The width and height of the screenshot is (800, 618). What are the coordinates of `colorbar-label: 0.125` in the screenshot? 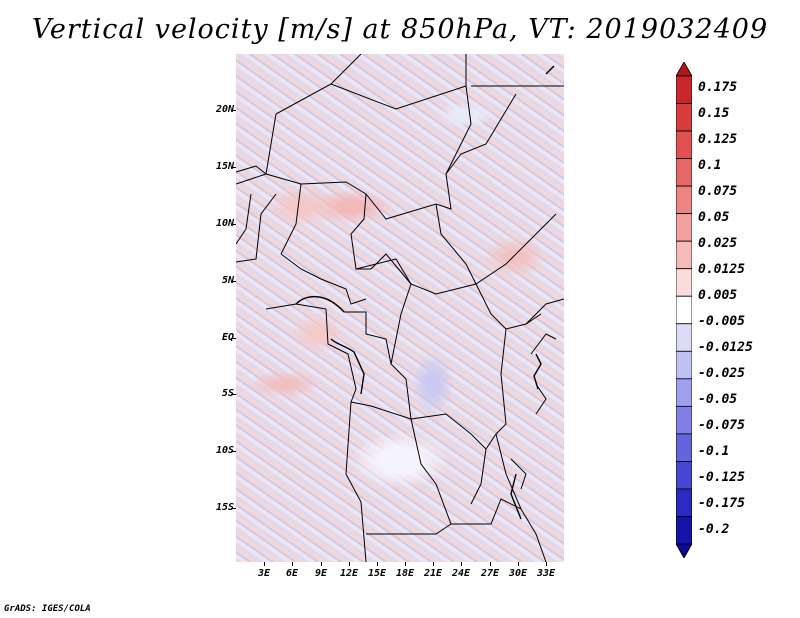 It's located at (718, 139).